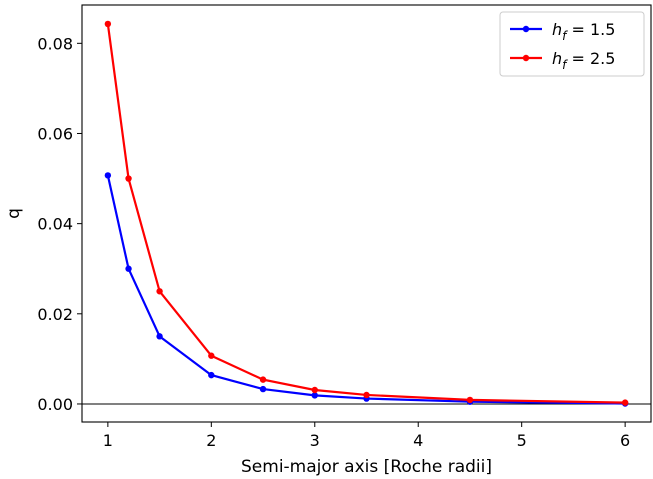 Image resolution: width=653 pixels, height=479 pixels. I want to click on legend-label-2: hf = 2.5, so click(583, 60).